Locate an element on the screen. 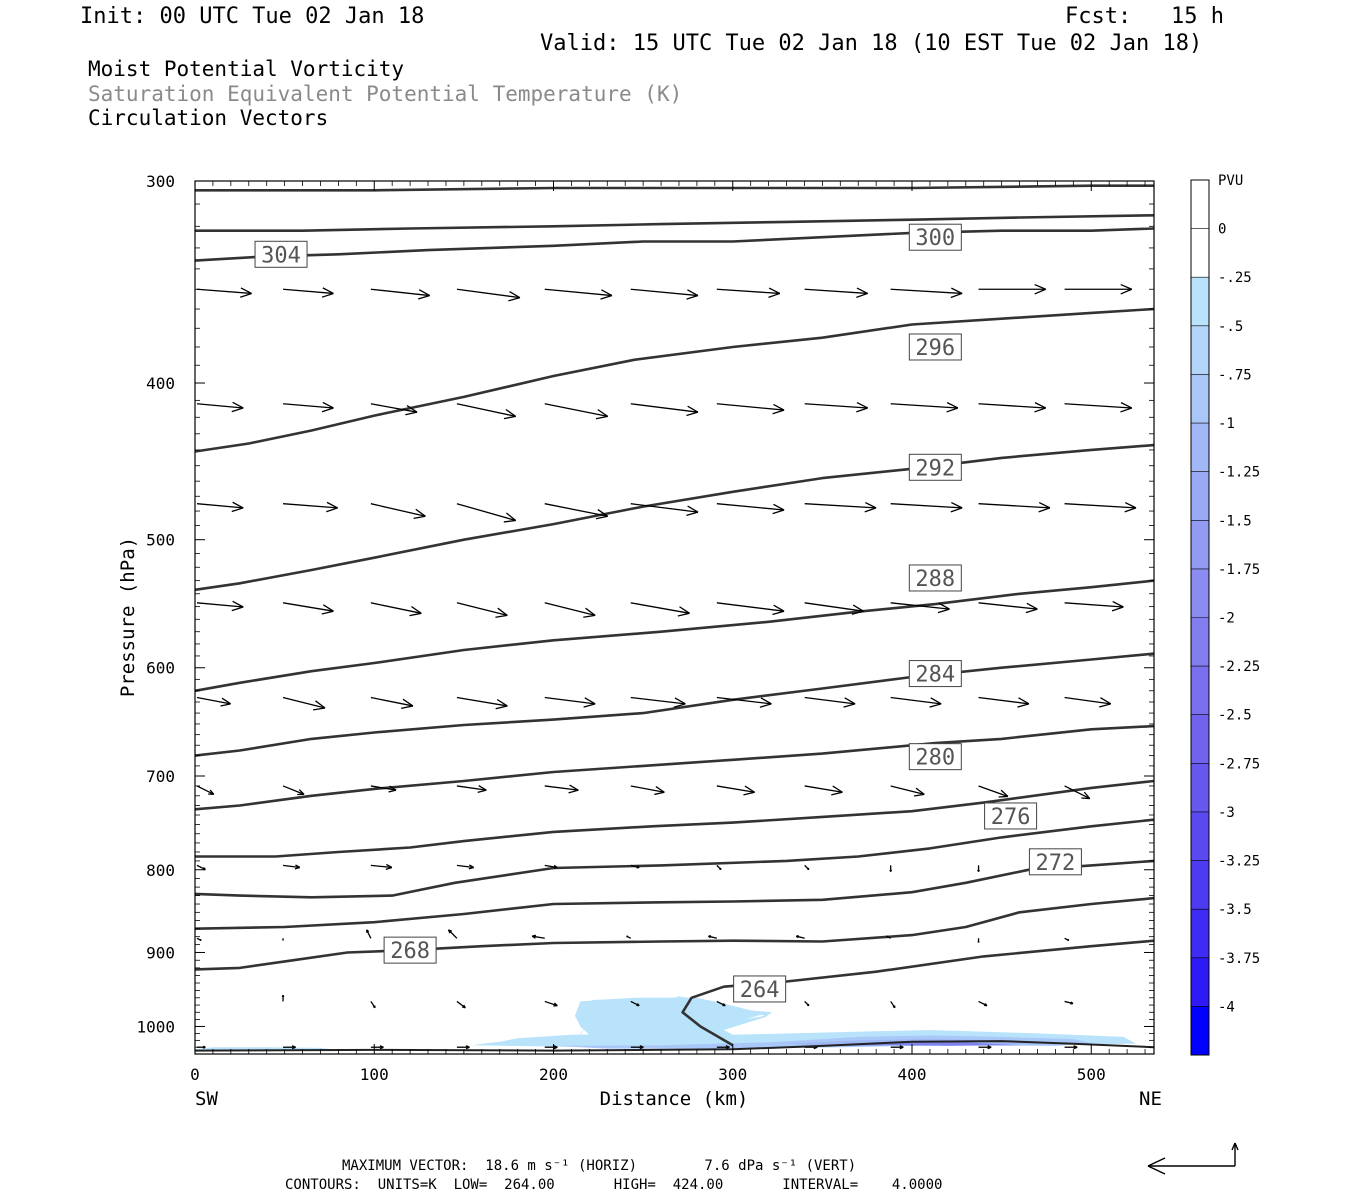  colorbar-label: -4 is located at coordinates (1226, 1007).